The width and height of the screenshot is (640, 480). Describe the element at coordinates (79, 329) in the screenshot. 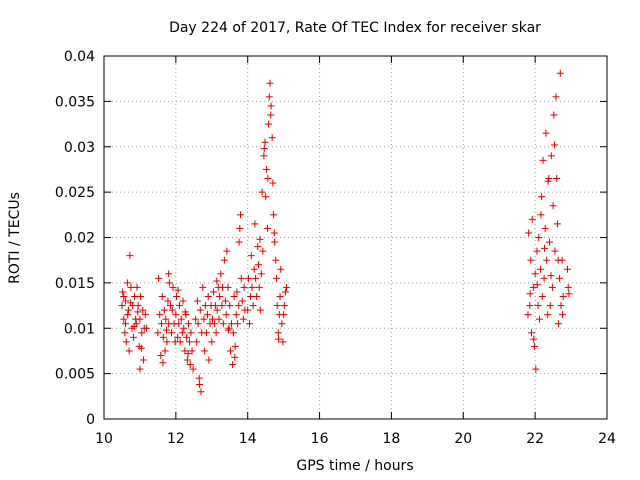

I see `y-tick-label: 0.01` at that location.